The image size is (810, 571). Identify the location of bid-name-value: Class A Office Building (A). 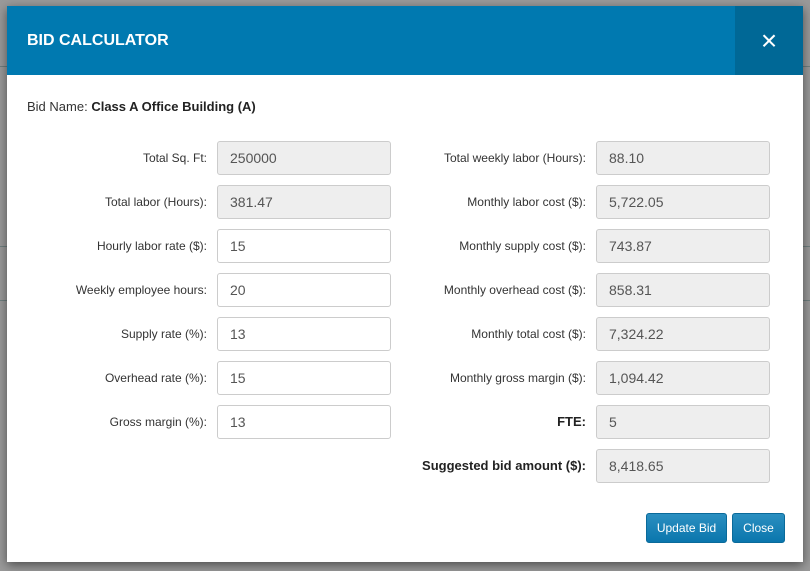
(173, 106).